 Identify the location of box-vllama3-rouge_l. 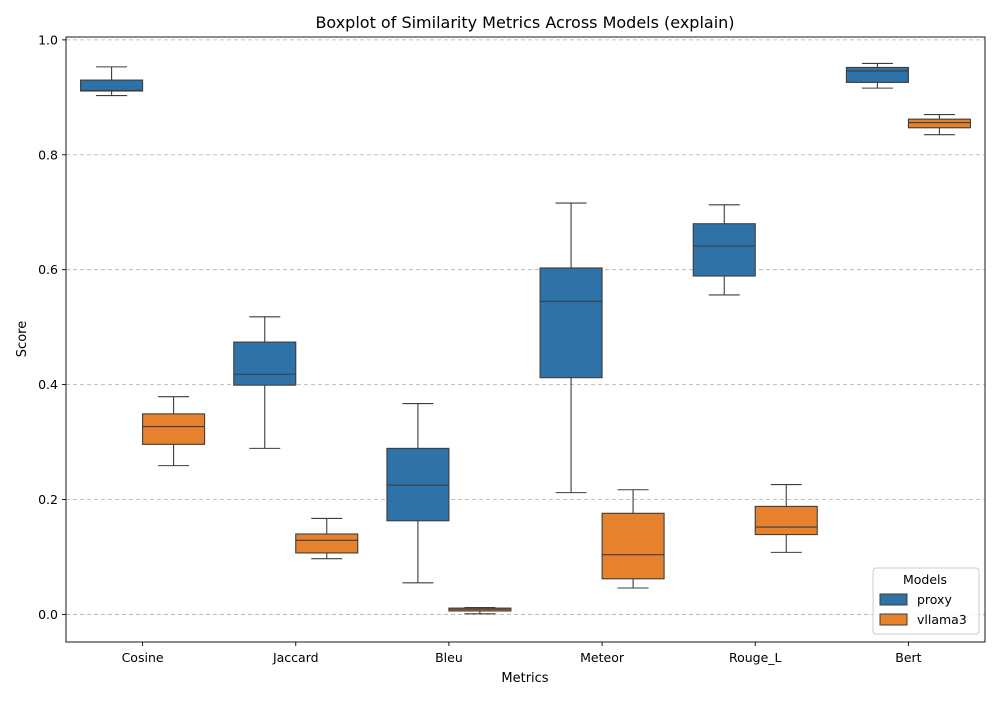
(786, 518).